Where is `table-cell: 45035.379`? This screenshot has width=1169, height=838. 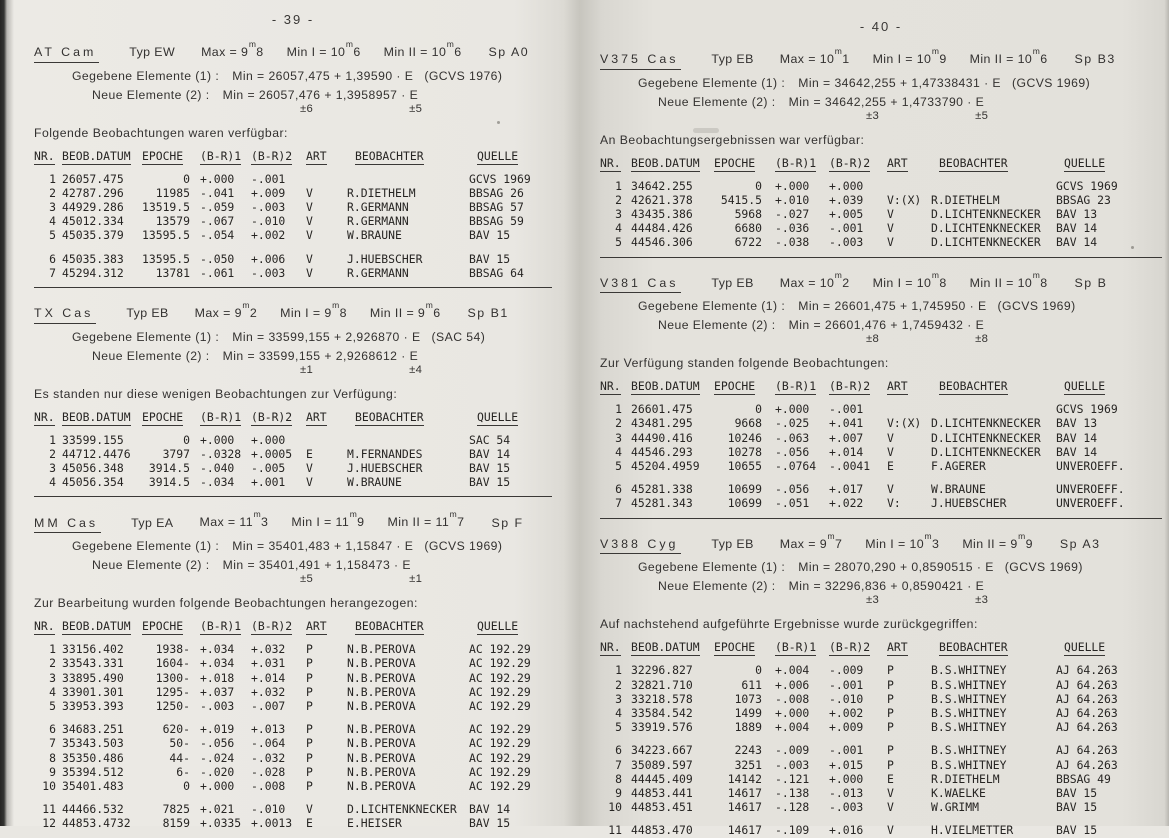
table-cell: 45035.379 is located at coordinates (93, 235).